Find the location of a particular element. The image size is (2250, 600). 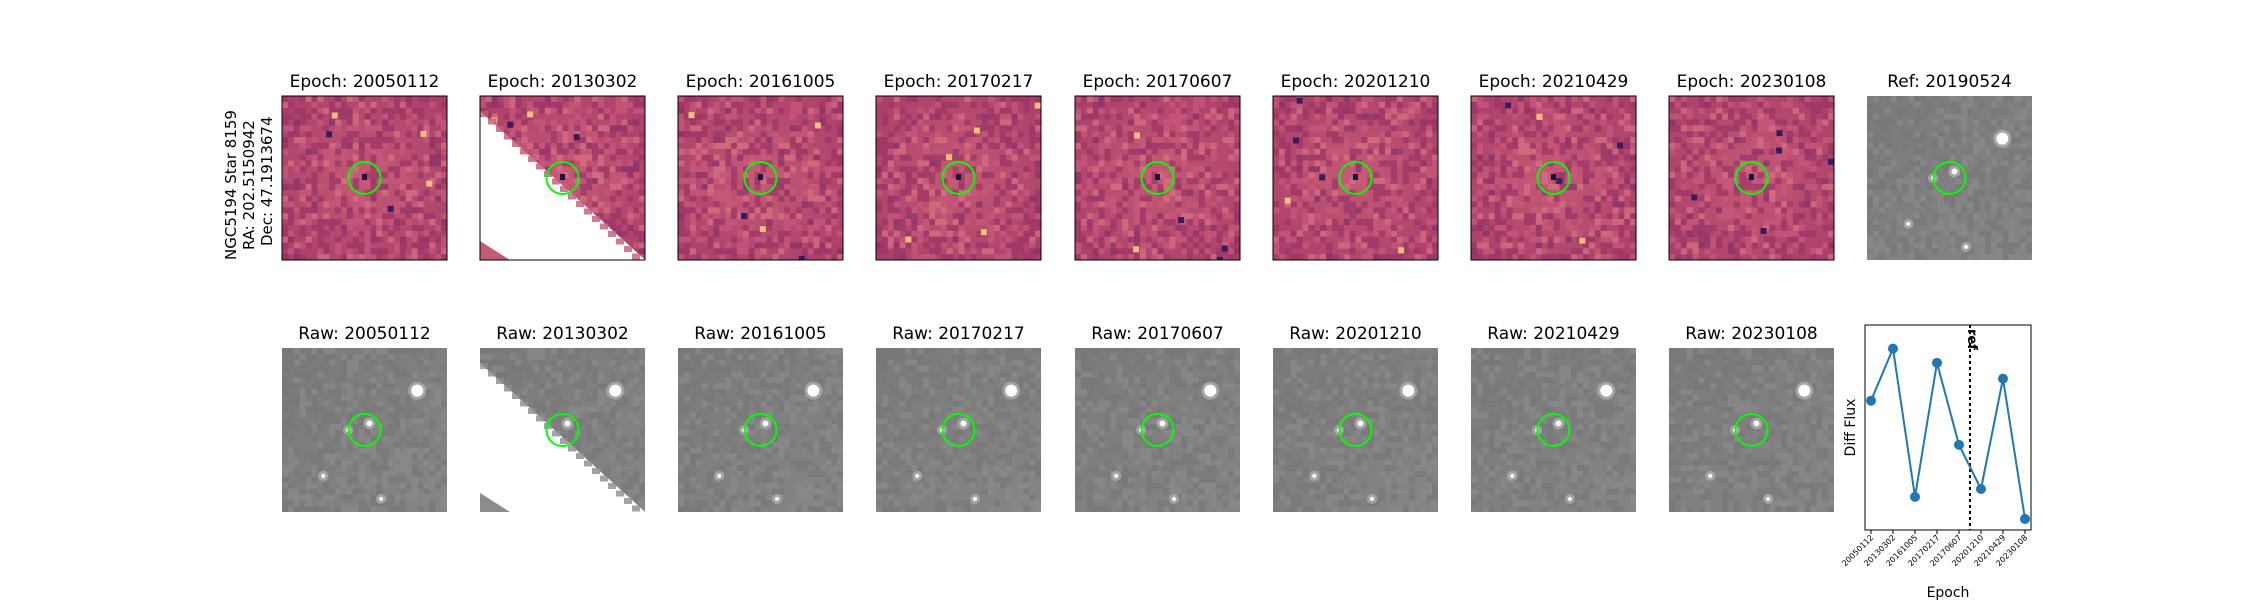

y-axis-label: Diff Flux is located at coordinates (1851, 428).